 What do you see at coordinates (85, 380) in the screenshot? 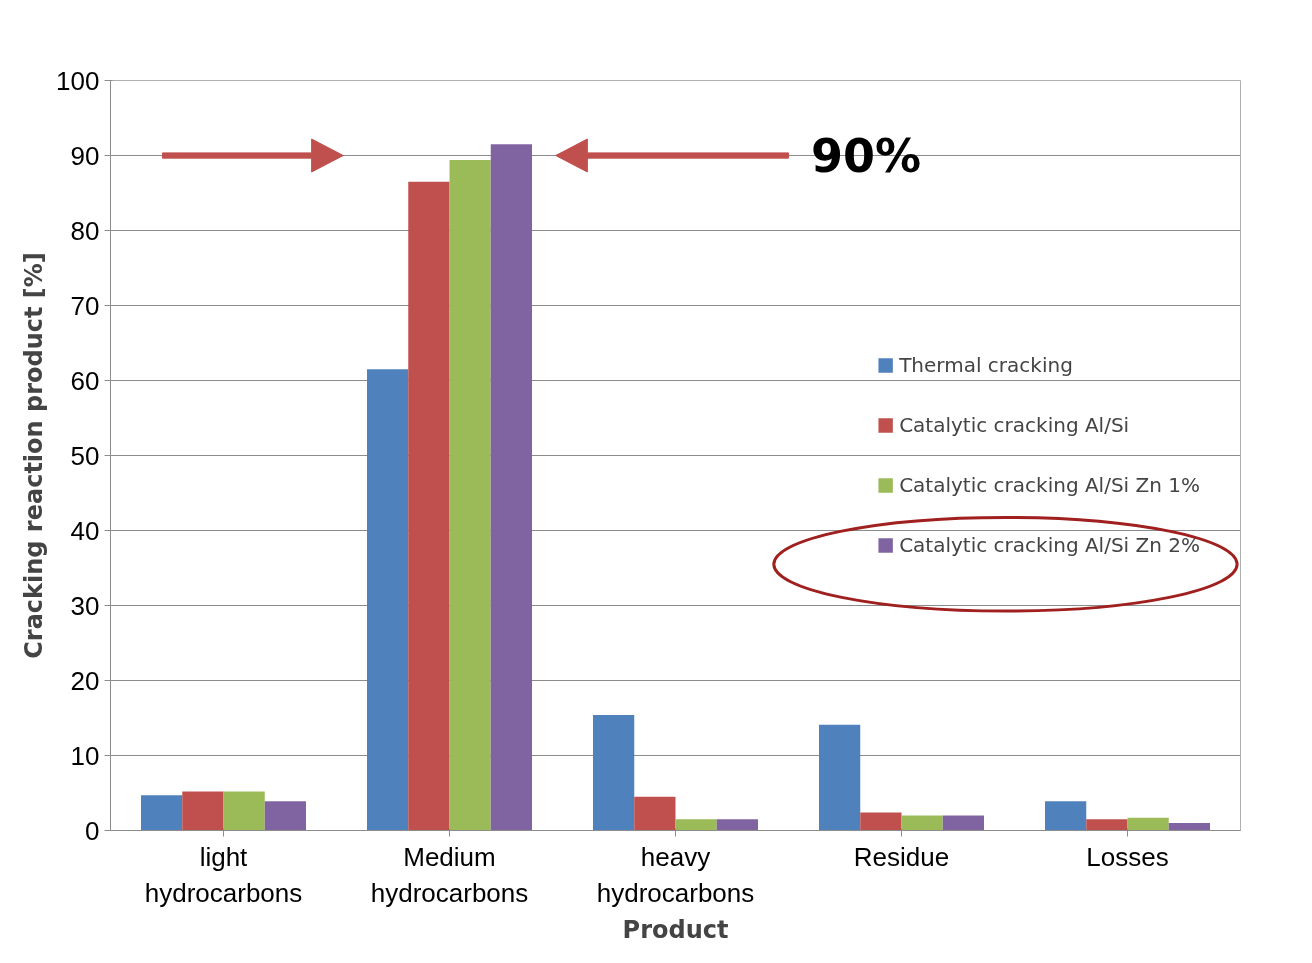
I see `y-tick-label: 60` at bounding box center [85, 380].